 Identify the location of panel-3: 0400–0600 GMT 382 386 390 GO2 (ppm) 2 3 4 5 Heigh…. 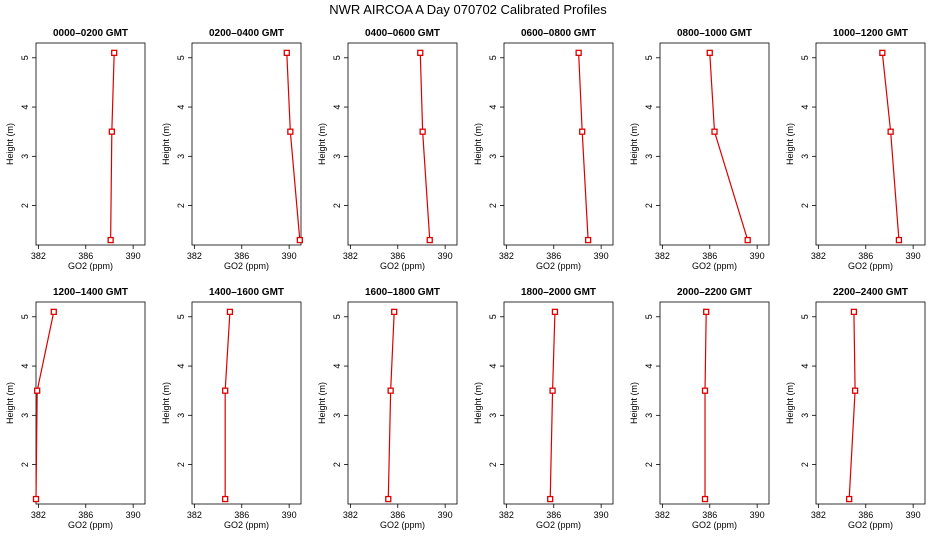
(387, 149).